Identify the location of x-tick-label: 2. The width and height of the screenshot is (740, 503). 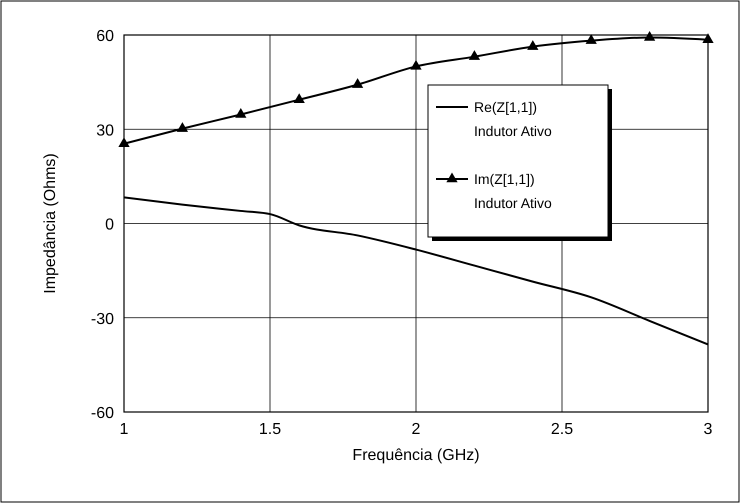
(416, 429).